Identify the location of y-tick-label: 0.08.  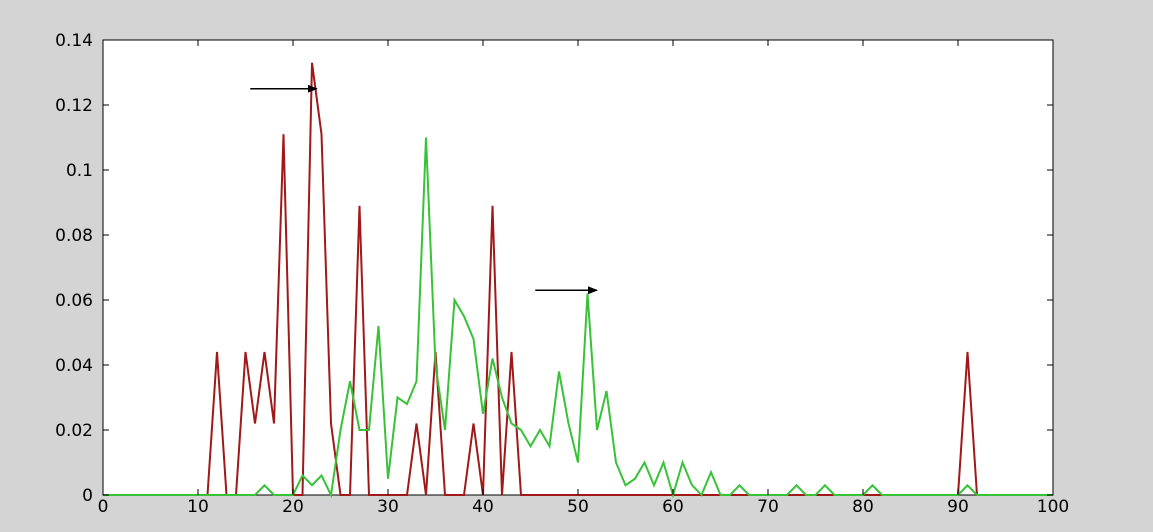
(74, 236).